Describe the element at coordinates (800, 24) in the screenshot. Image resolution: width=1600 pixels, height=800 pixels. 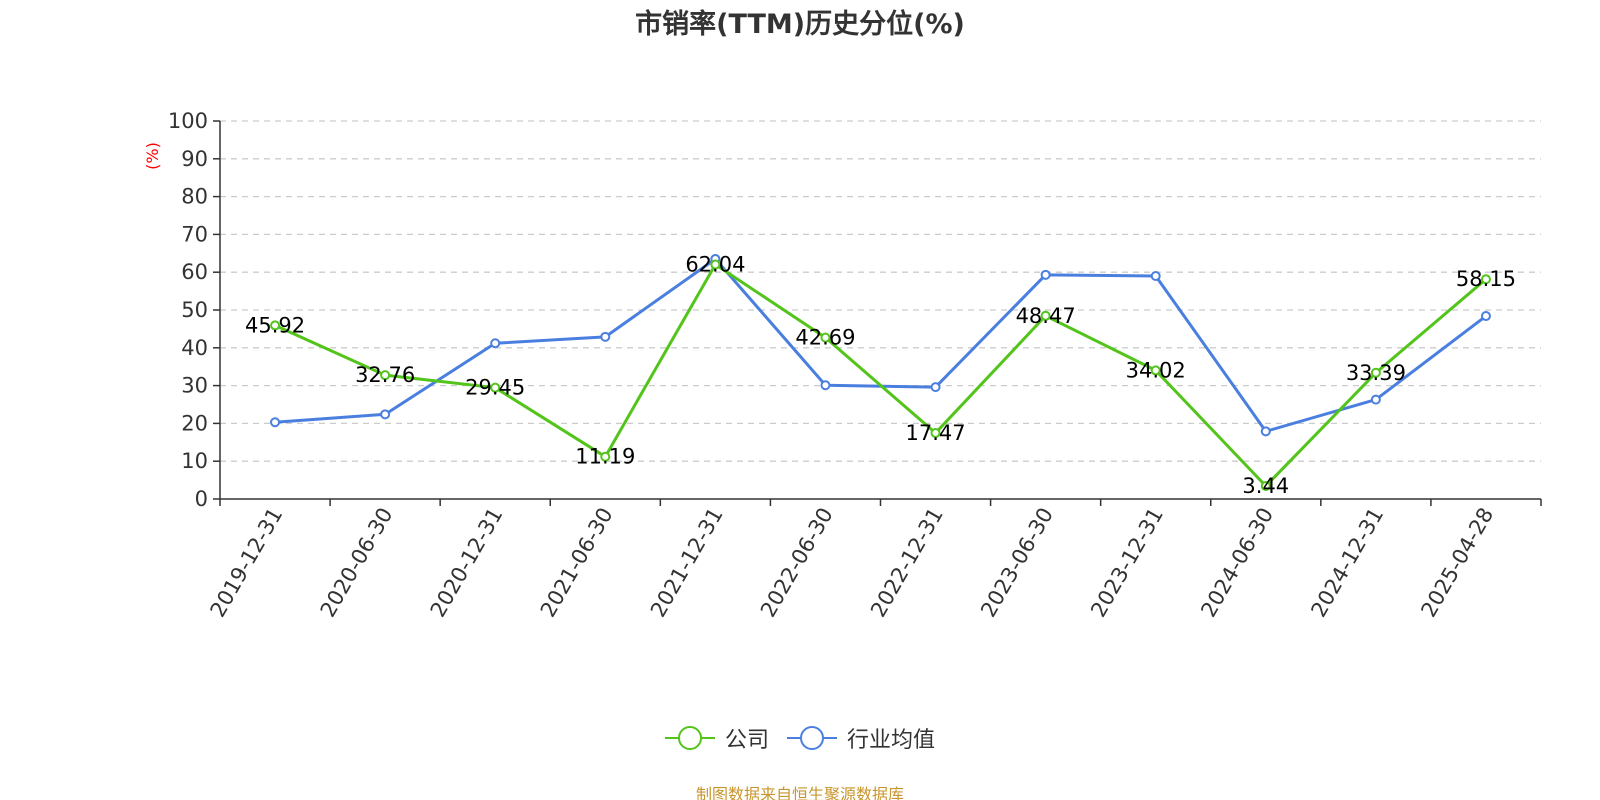
I see `chart-title: 市销率(TTM)历史分位(%)` at that location.